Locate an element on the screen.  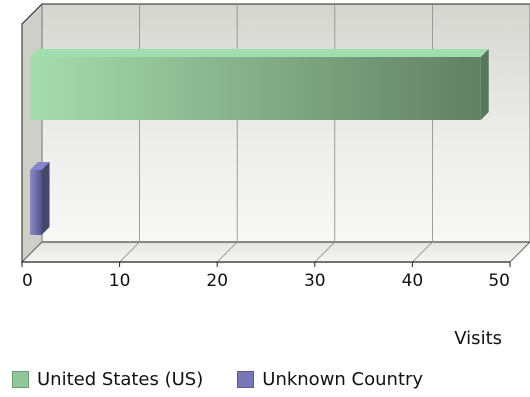
x-tick-label-20: 20 is located at coordinates (217, 281).